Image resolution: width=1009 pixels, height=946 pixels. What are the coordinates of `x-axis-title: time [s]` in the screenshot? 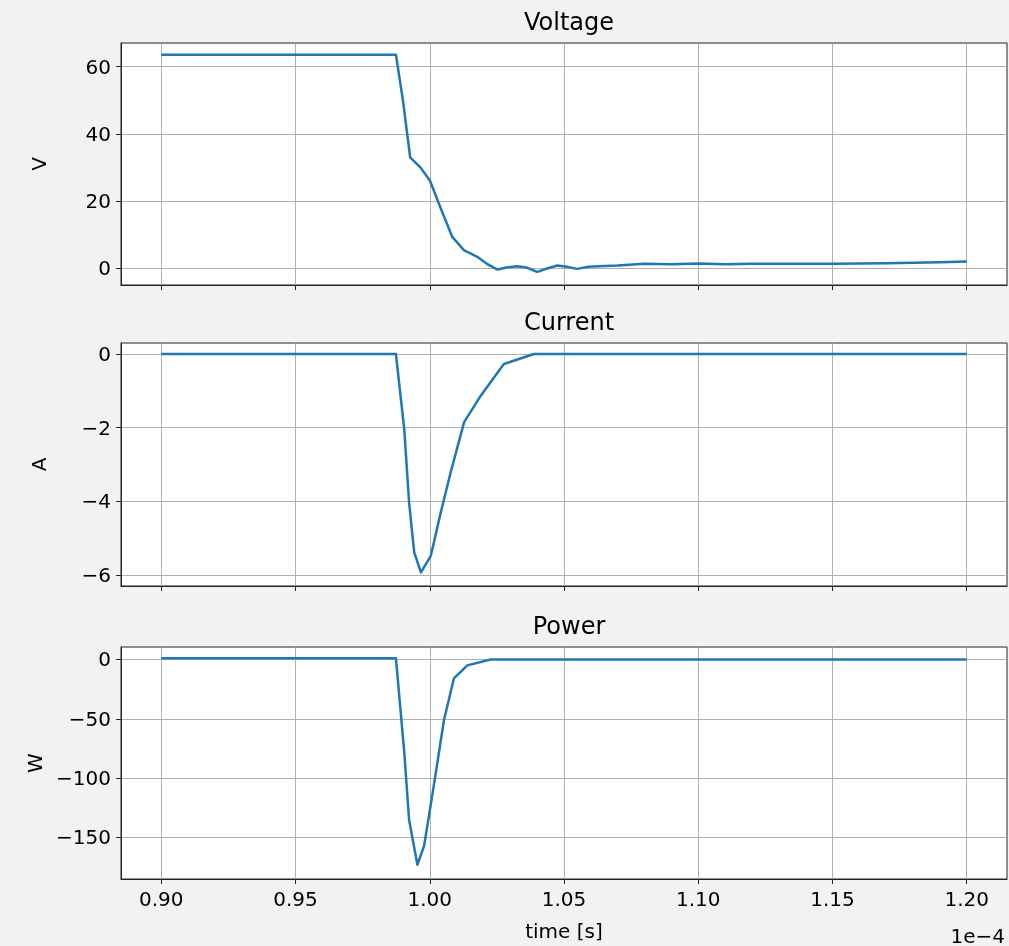 It's located at (564, 931).